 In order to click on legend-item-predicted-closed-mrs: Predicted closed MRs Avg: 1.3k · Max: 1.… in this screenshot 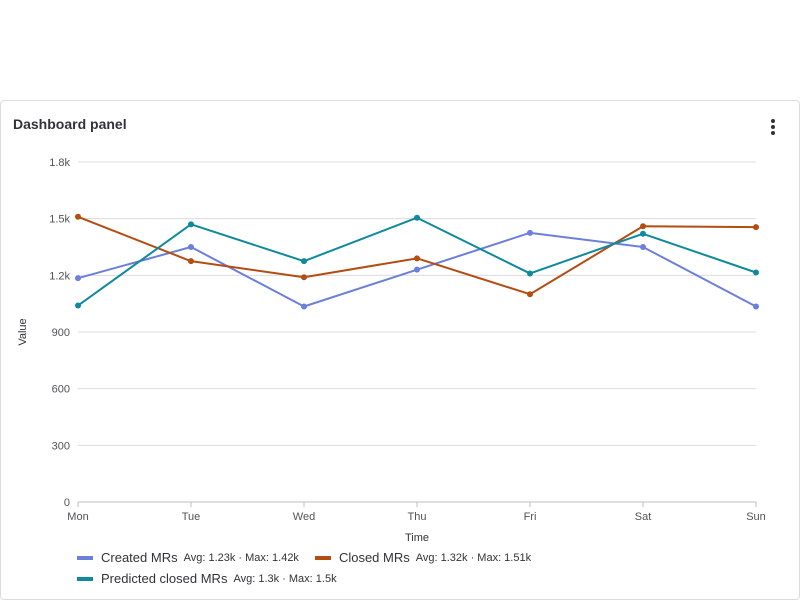, I will do `click(207, 578)`.